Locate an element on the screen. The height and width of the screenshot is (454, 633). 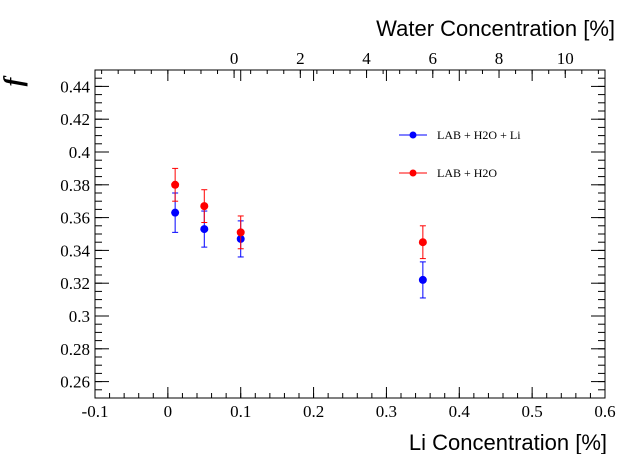
y-tick-label: 0.32 is located at coordinates (75, 283).